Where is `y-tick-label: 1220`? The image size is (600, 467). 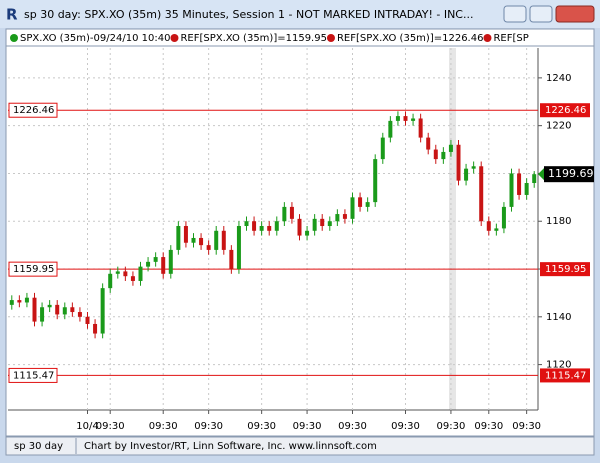
y-tick-label: 1220 is located at coordinates (558, 126).